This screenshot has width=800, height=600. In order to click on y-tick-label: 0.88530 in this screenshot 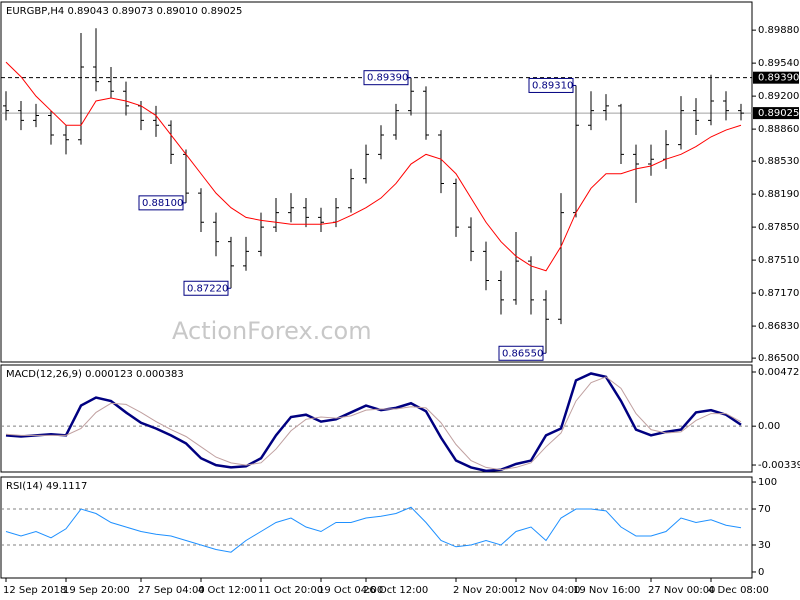, I will do `click(778, 161)`.